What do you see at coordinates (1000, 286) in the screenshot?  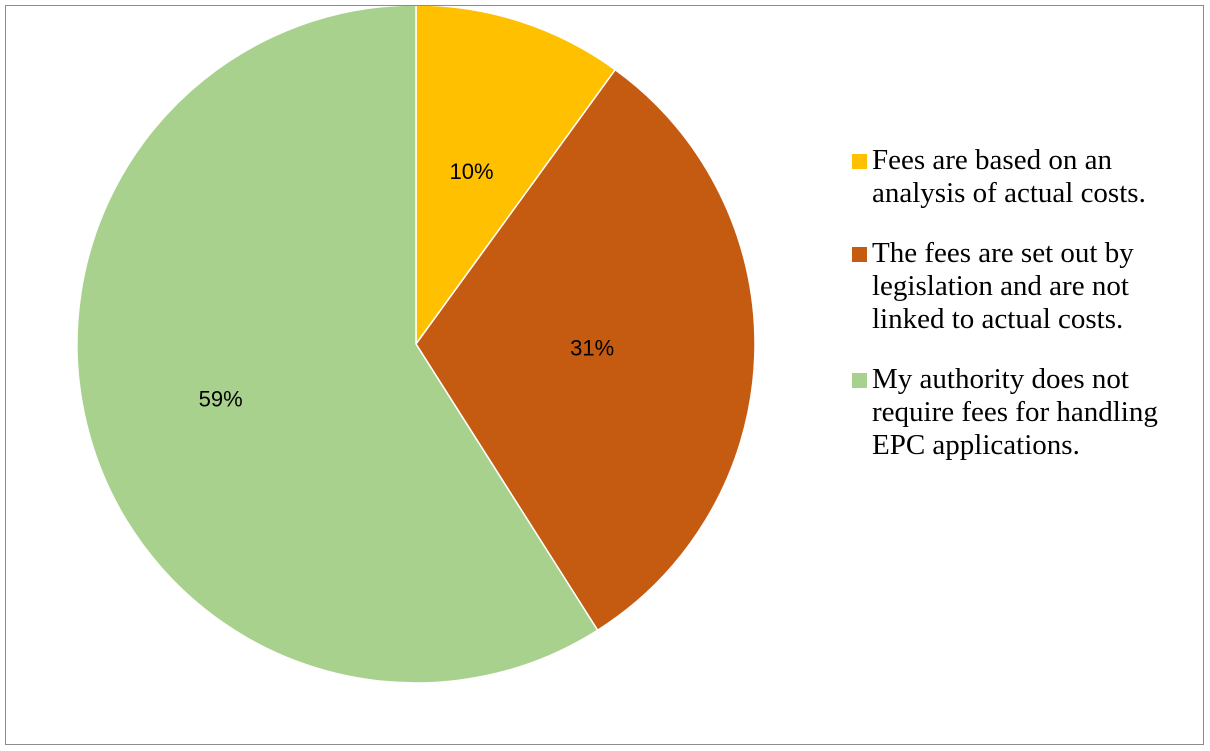 I see `legend-line: legislation and are not` at bounding box center [1000, 286].